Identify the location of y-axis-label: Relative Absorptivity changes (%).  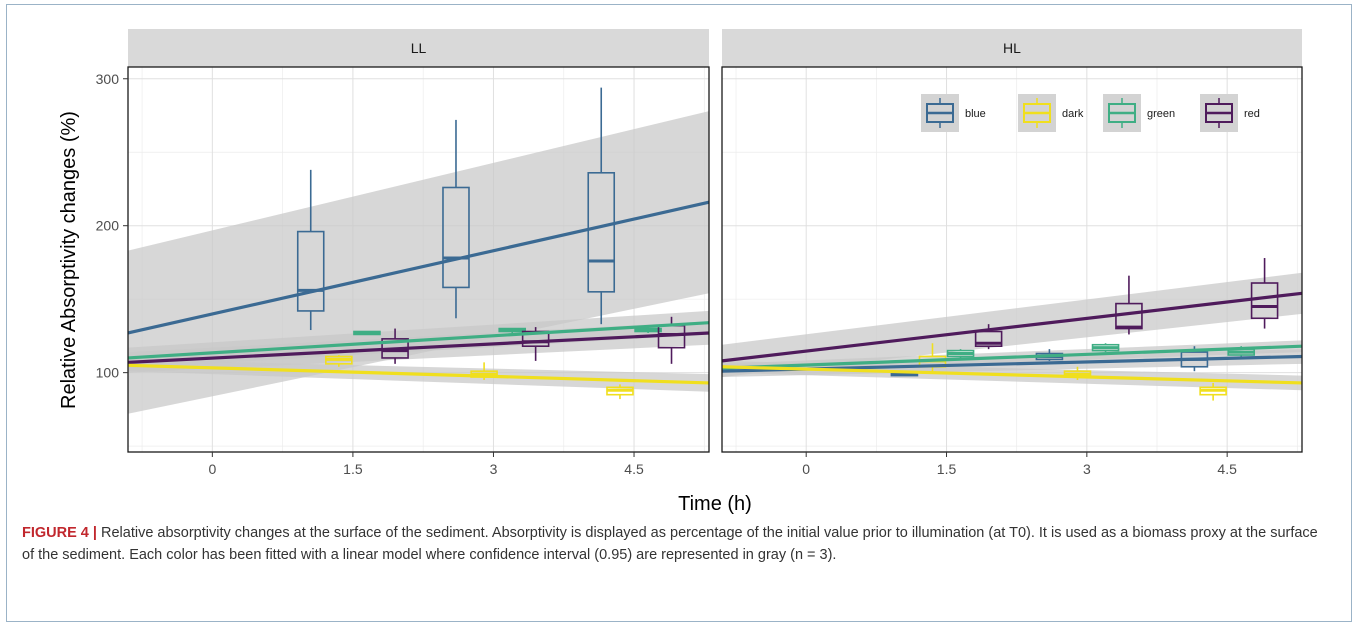
(69, 260).